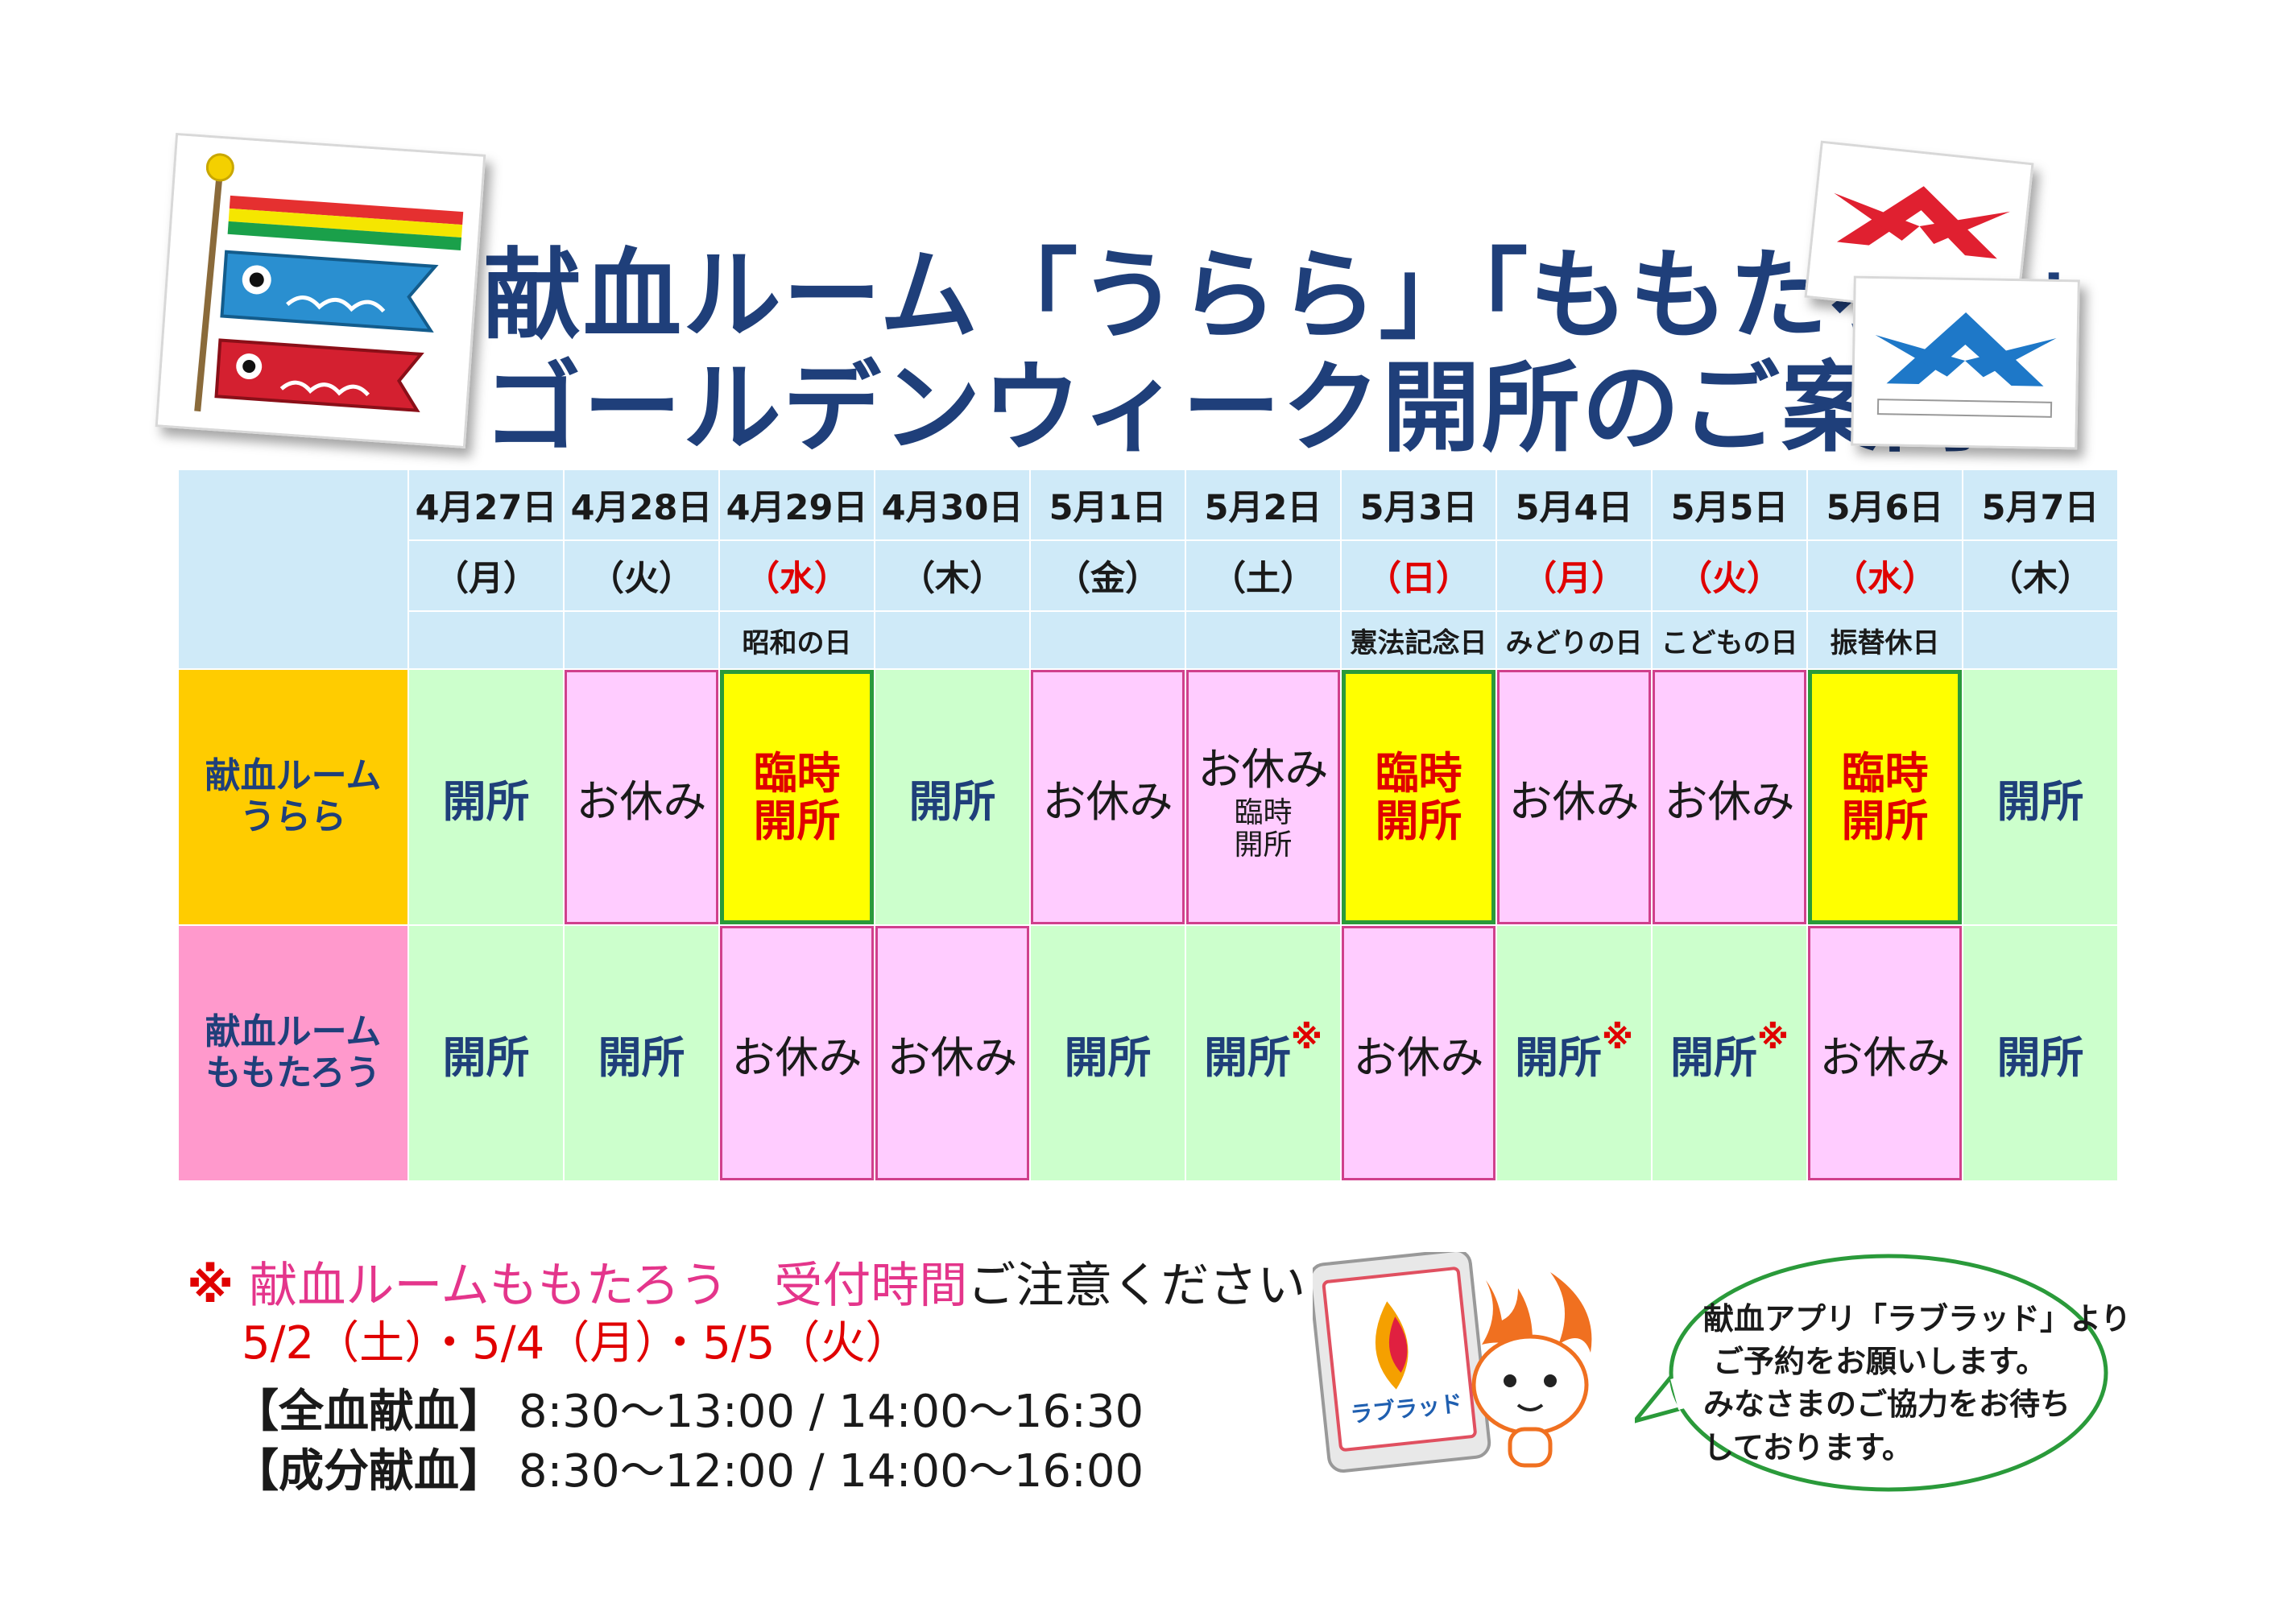  I want to click on whole-blood-hours: 【全血献血】 8:30〜13:00 / 14:00〜16:30, so click(689, 1407).